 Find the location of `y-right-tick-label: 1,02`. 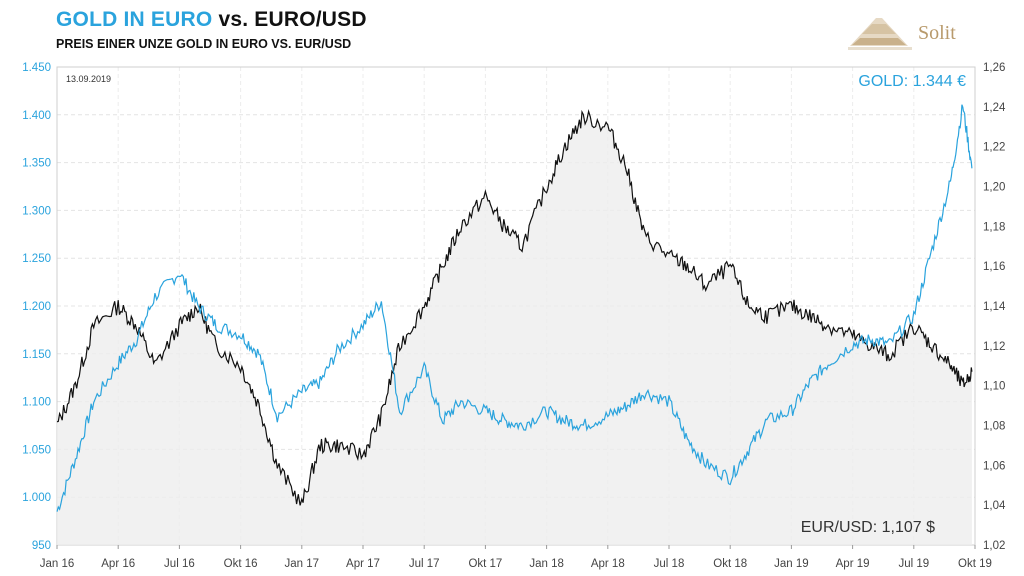

y-right-tick-label: 1,02 is located at coordinates (994, 546).